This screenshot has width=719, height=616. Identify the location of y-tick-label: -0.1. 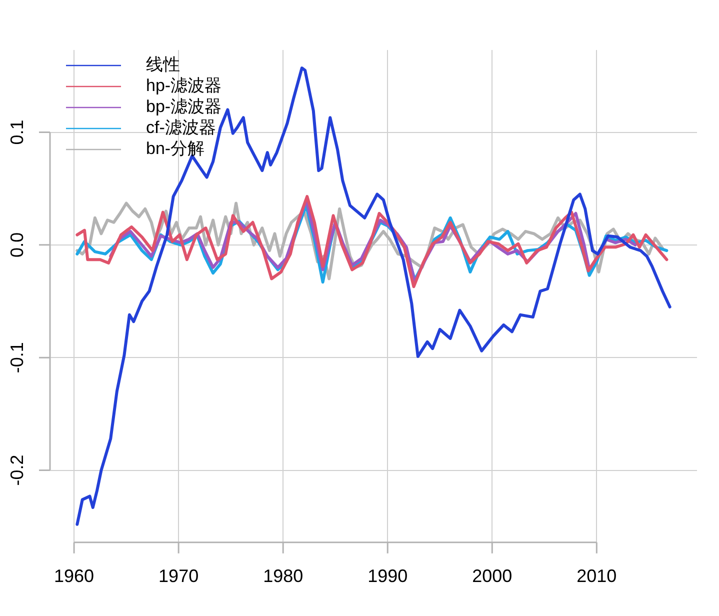
(16, 358).